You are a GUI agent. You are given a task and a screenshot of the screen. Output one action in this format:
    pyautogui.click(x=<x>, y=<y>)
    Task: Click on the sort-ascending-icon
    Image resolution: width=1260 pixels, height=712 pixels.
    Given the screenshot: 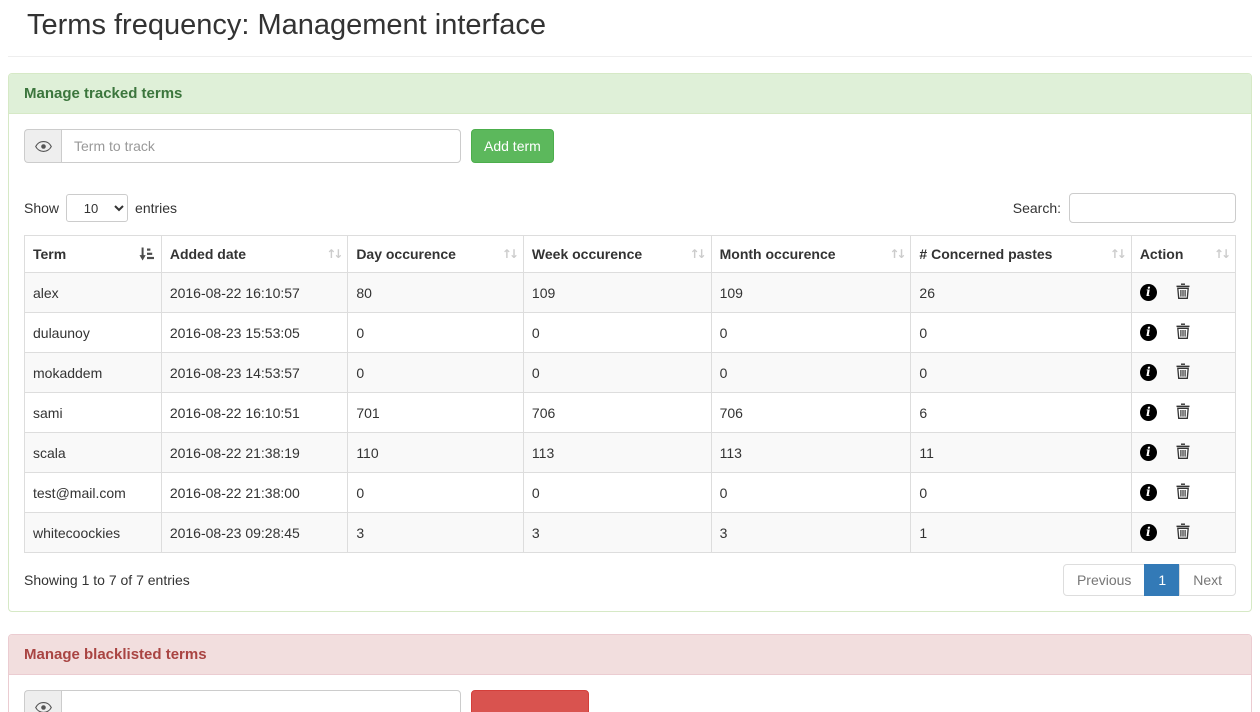 What is the action you would take?
    pyautogui.click(x=146, y=254)
    